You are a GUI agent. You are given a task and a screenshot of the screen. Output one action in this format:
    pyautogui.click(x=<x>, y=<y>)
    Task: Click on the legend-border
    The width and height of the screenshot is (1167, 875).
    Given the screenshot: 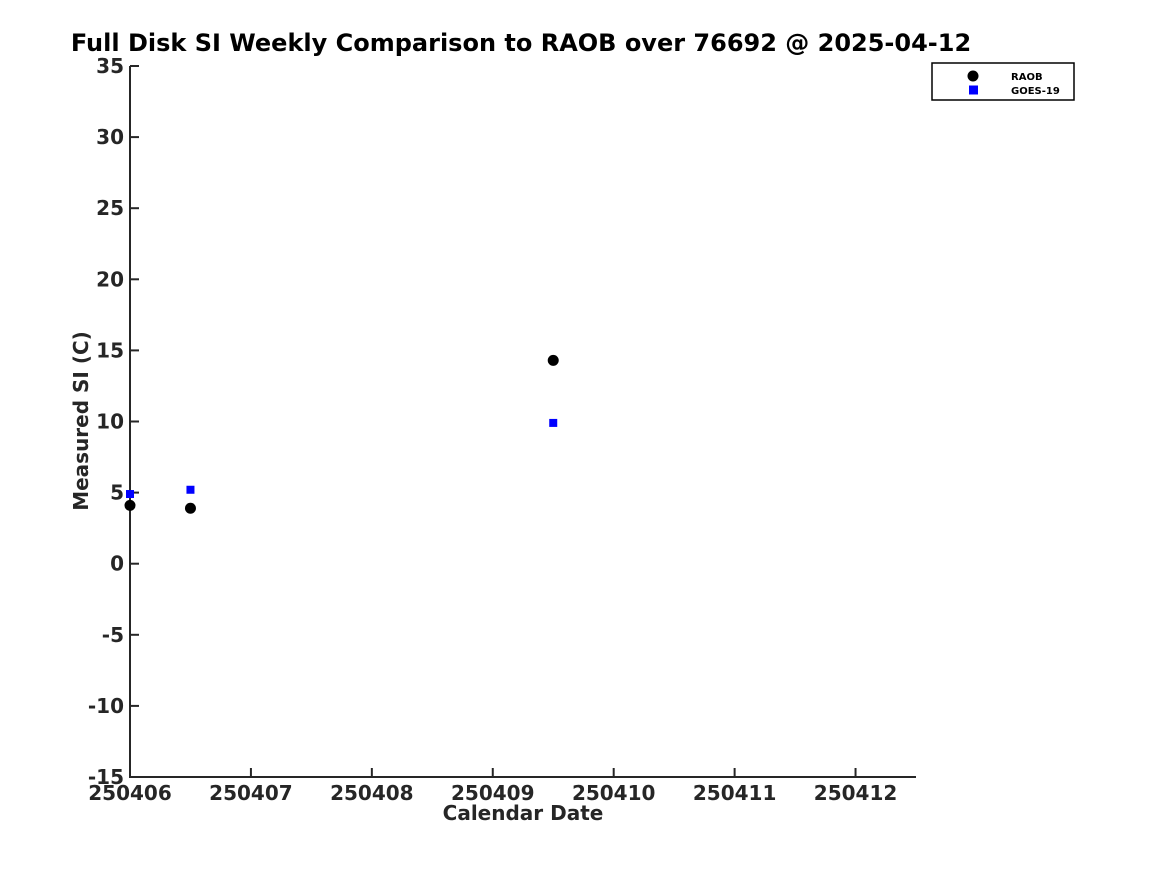 What is the action you would take?
    pyautogui.click(x=1003, y=81)
    